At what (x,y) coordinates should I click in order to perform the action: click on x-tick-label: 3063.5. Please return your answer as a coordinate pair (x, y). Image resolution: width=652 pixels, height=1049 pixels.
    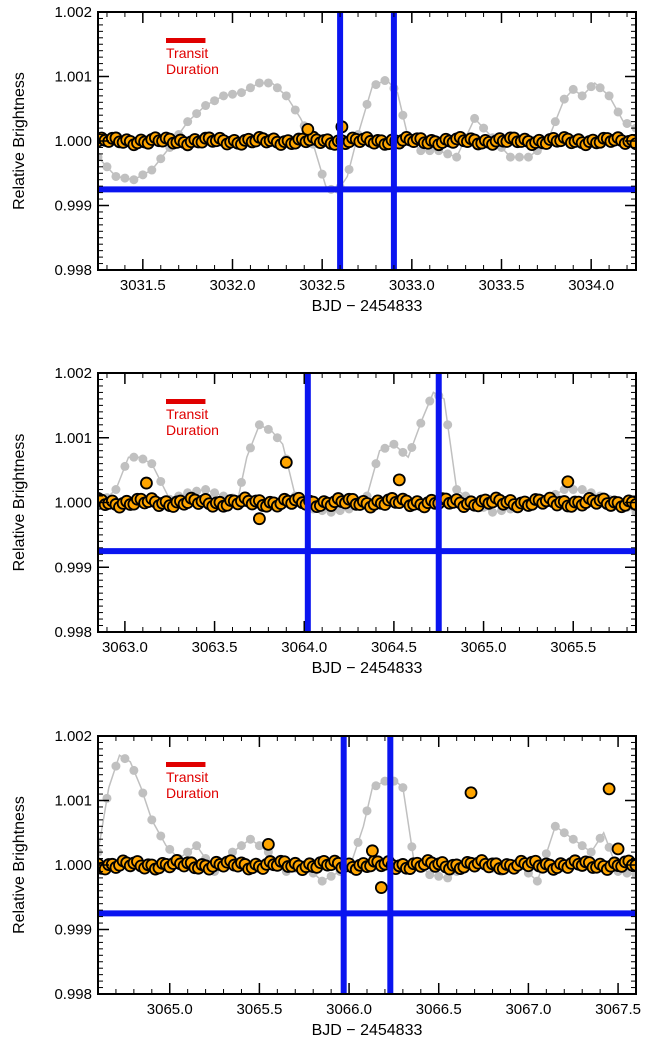
    Looking at the image, I should click on (215, 647).